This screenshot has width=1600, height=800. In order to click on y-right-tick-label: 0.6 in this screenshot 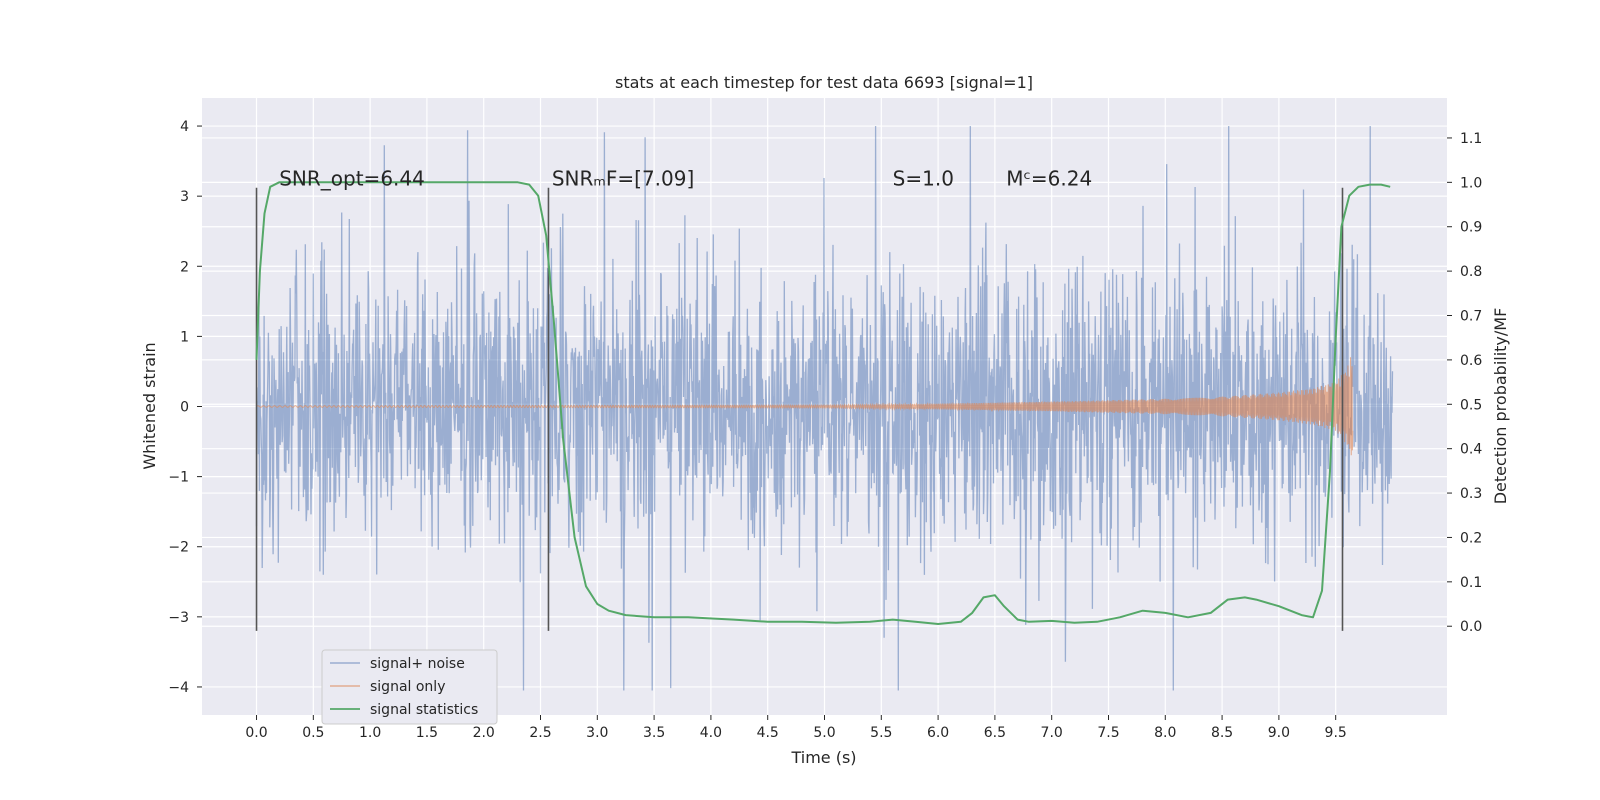, I will do `click(1471, 361)`.